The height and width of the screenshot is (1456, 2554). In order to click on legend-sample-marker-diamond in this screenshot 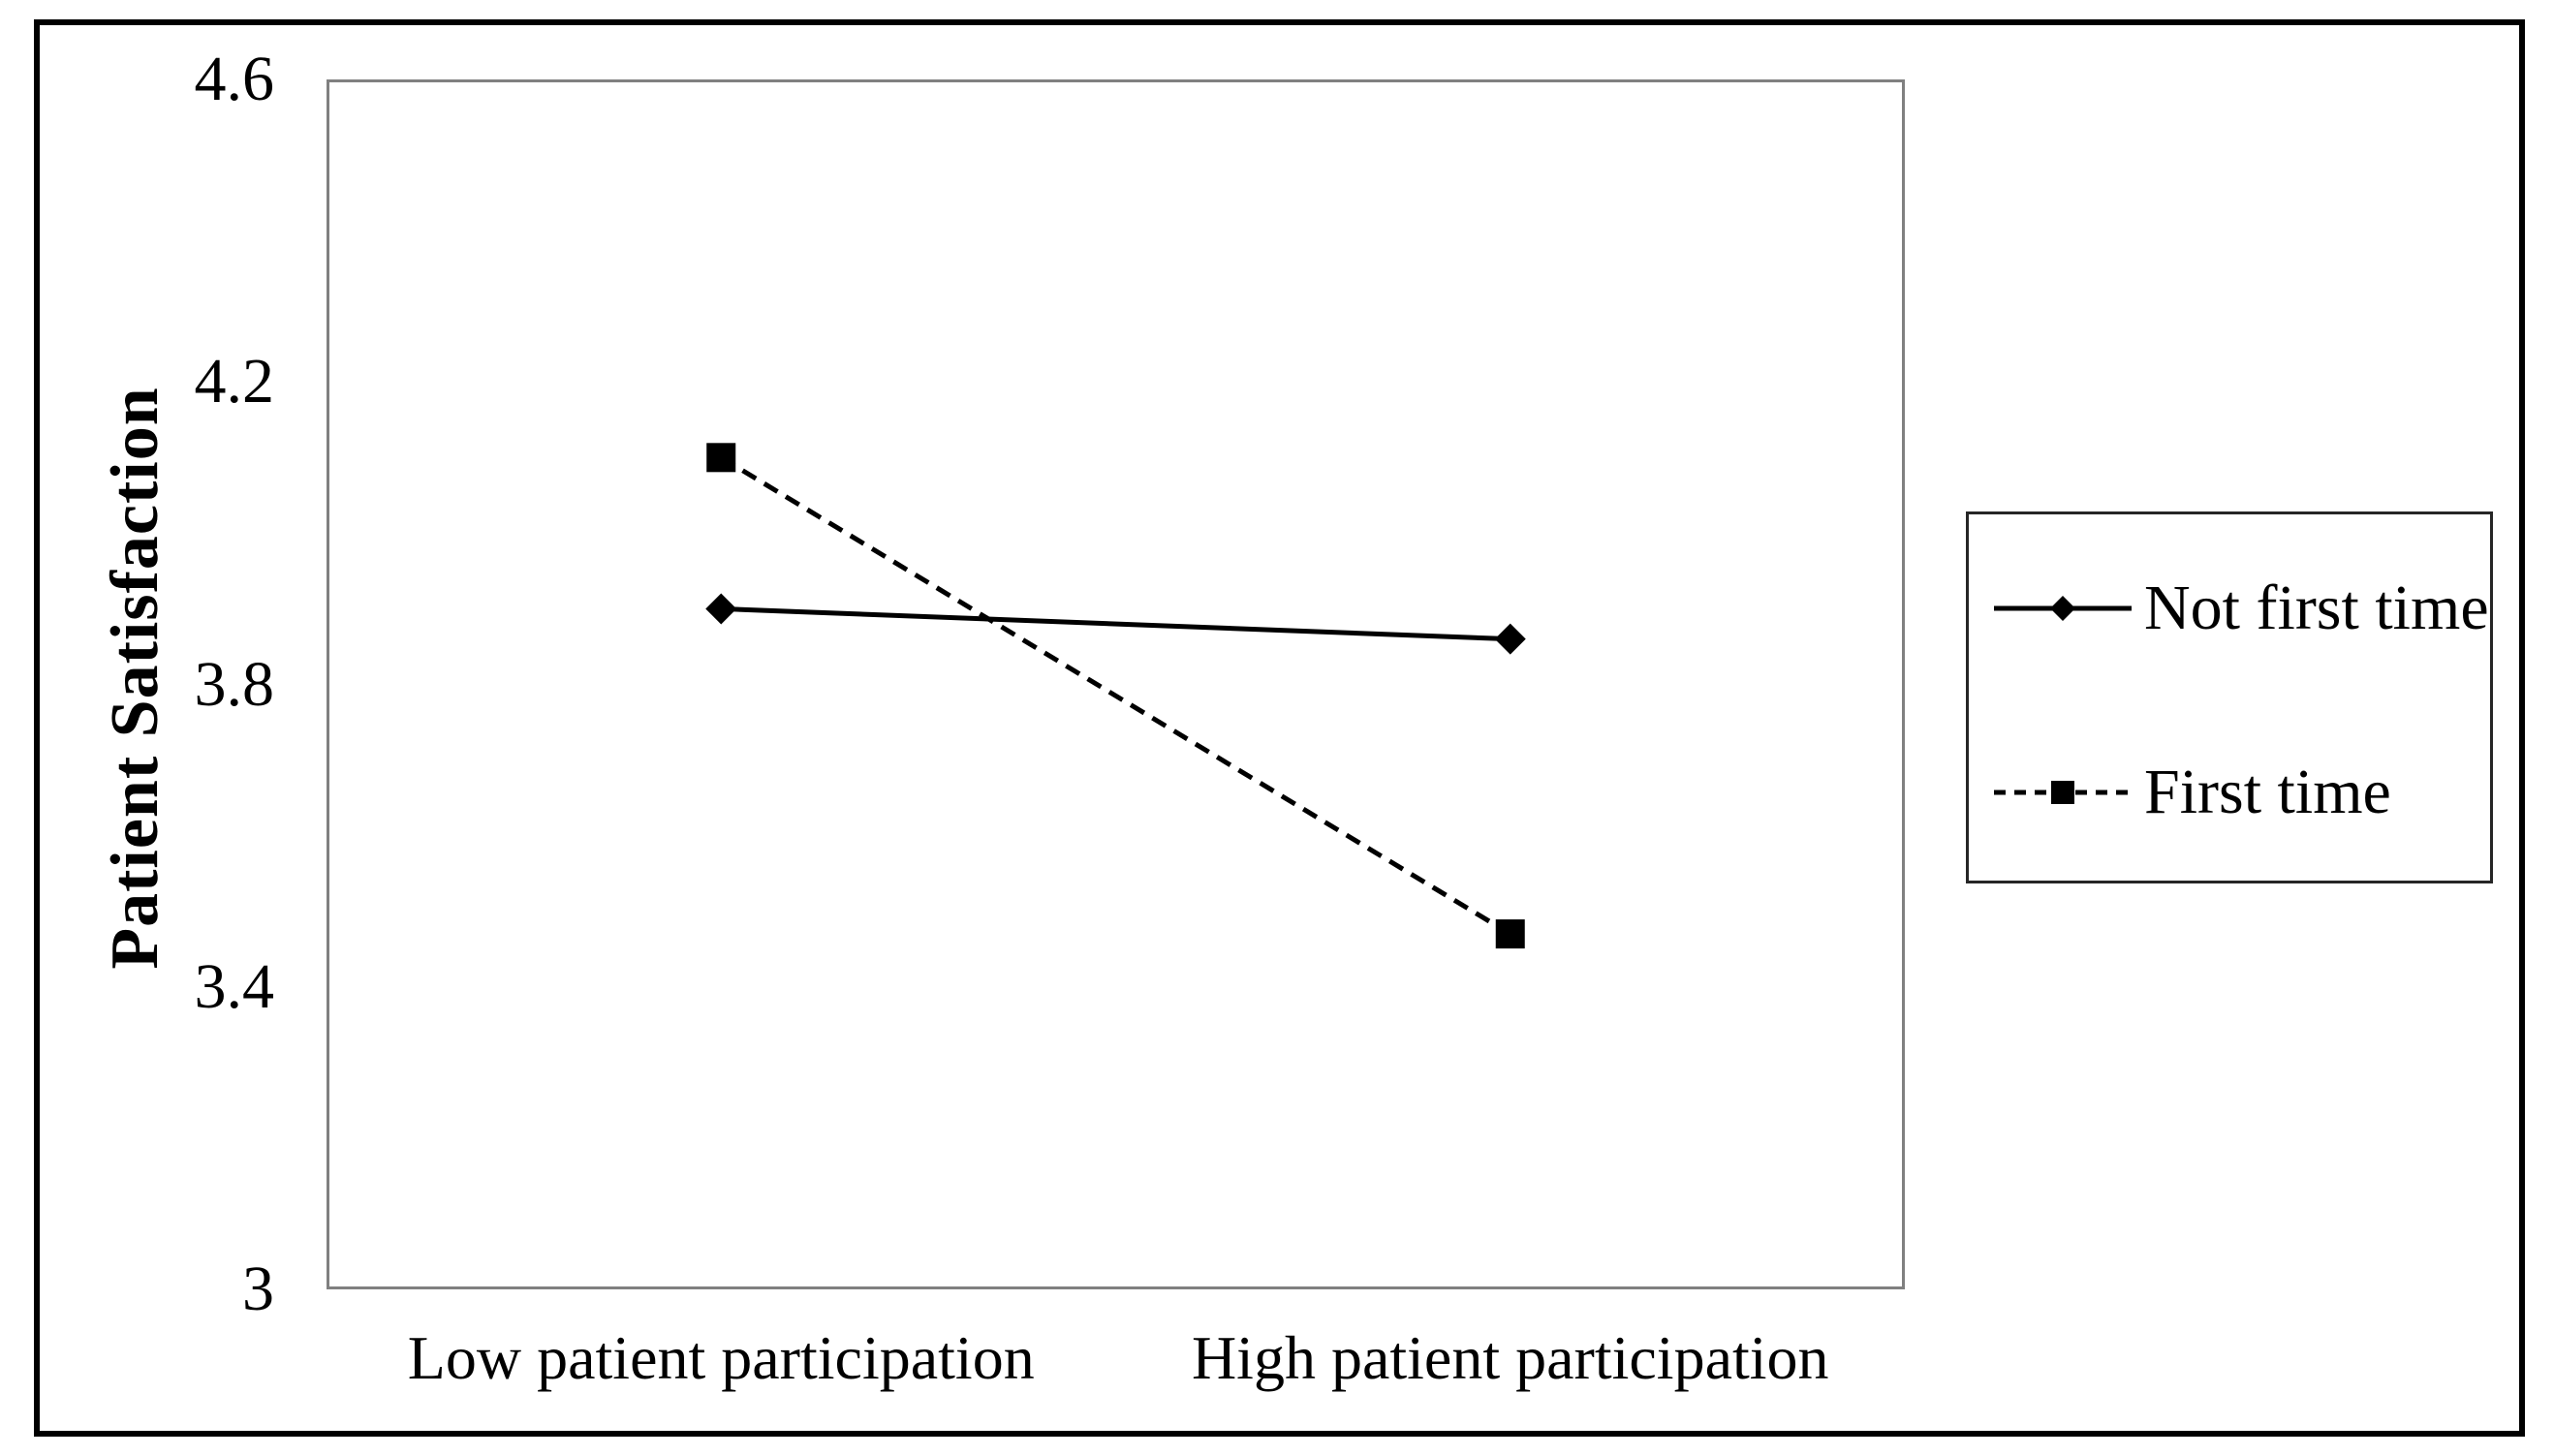, I will do `click(2062, 608)`.